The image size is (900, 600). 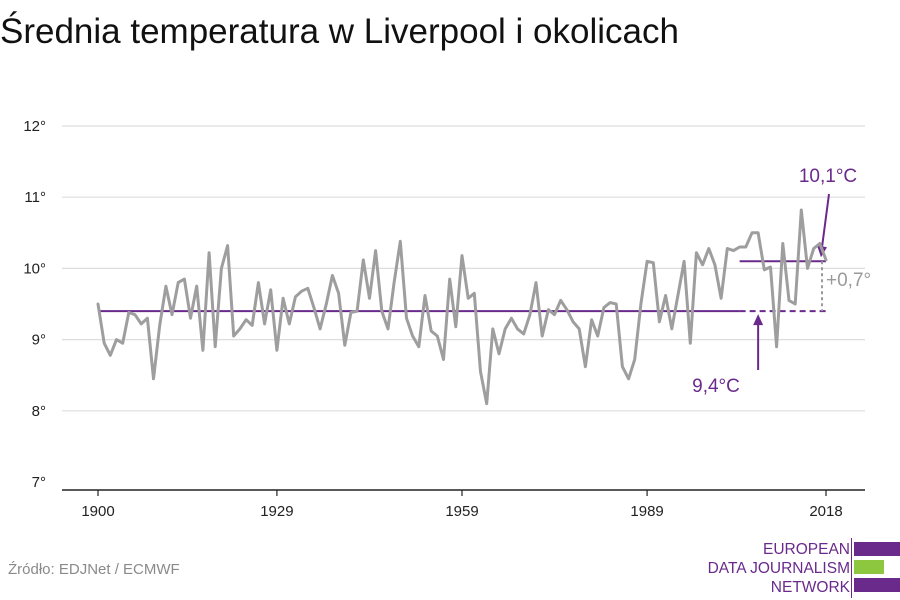 I want to click on y-tick-labels: 7° 8° 9° 10° 11° 12°, so click(x=34, y=304).